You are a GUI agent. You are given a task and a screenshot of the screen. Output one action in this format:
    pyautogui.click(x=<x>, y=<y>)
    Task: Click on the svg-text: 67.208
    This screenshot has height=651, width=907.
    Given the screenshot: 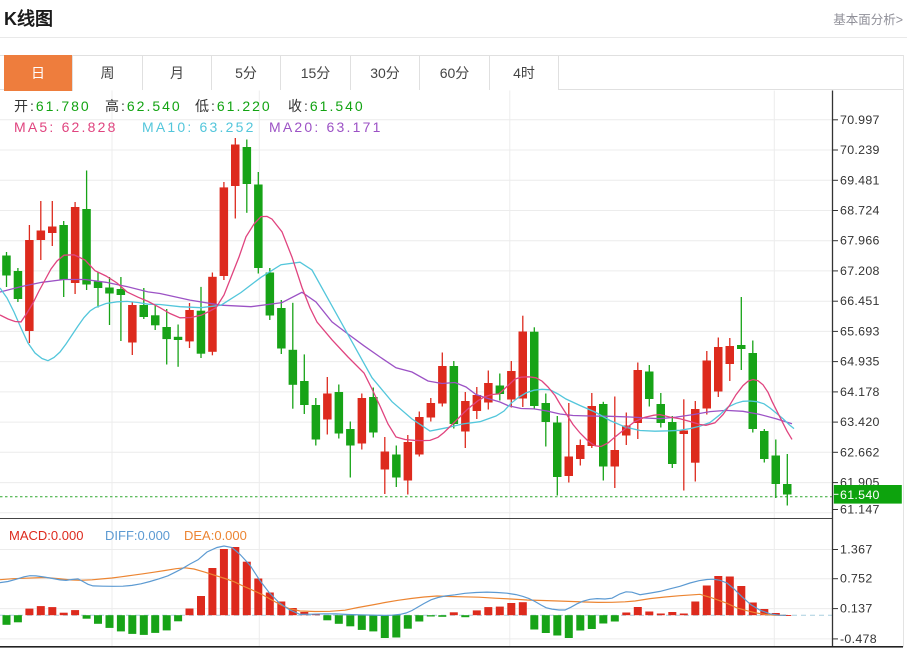 What is the action you would take?
    pyautogui.click(x=860, y=271)
    